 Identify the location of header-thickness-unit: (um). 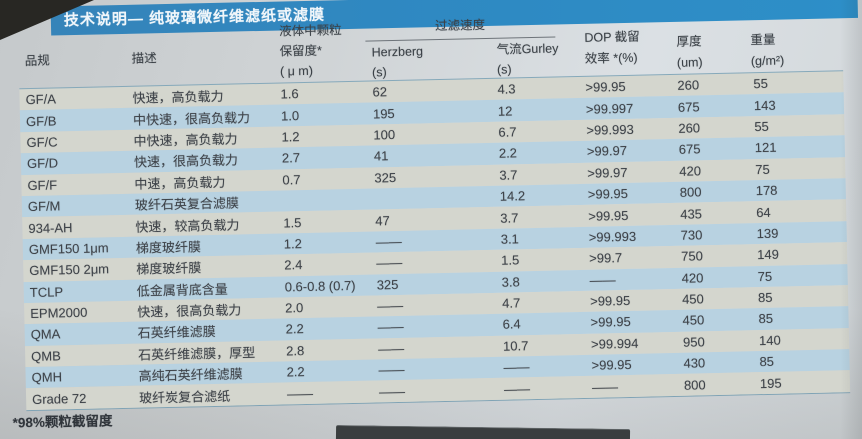
(689, 62).